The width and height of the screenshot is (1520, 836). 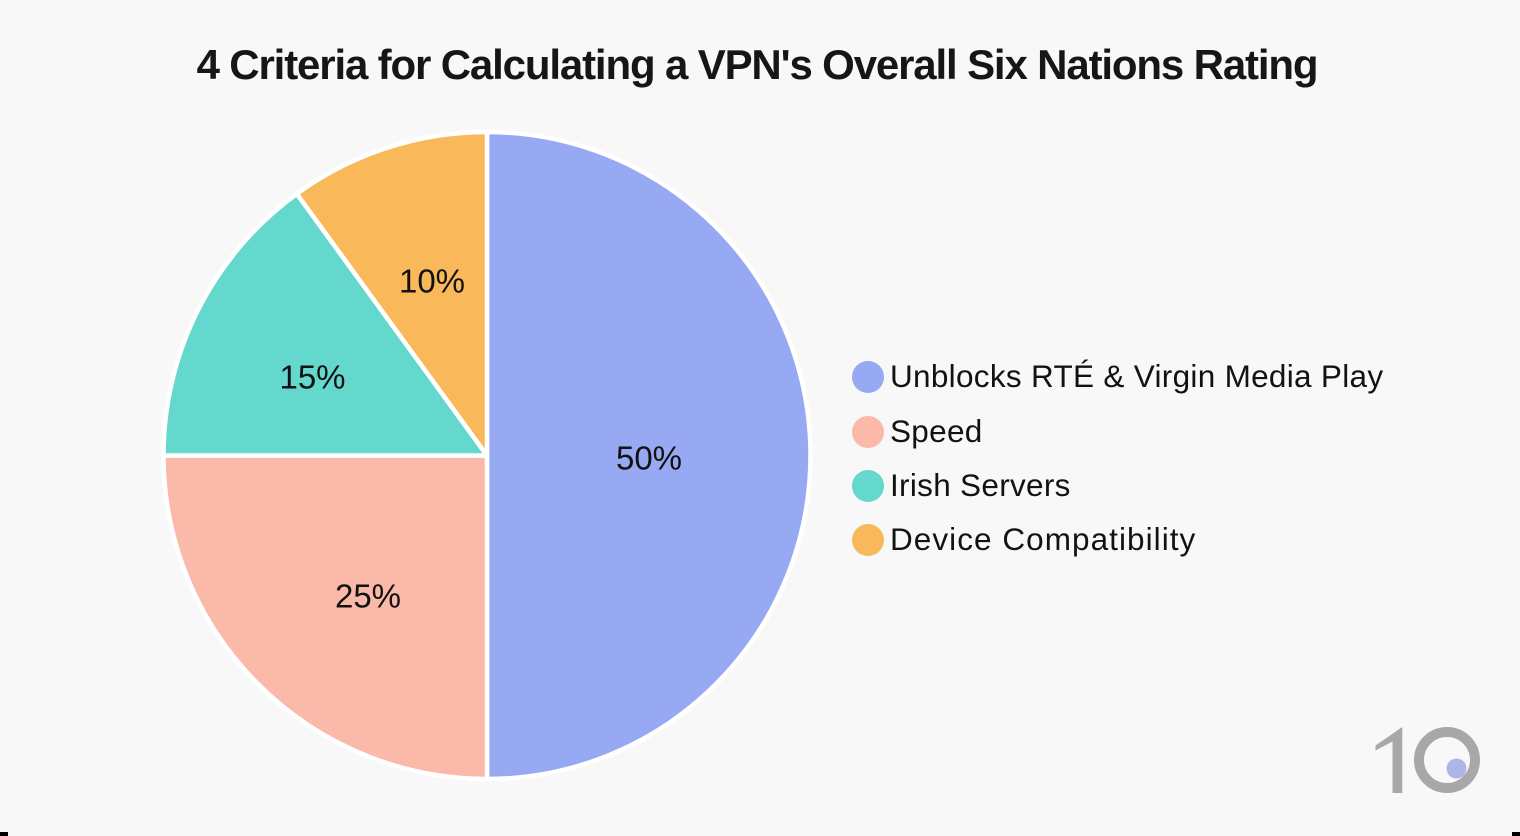 What do you see at coordinates (649, 458) in the screenshot?
I see `svg-text: 50%` at bounding box center [649, 458].